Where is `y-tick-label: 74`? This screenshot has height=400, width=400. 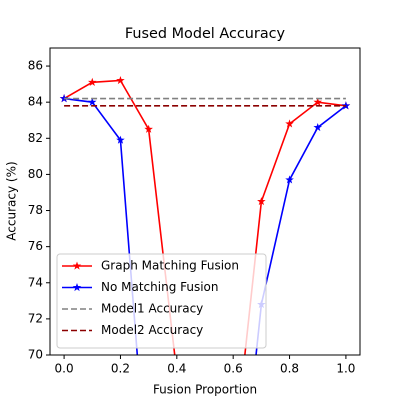 y-tick-label: 74 is located at coordinates (35, 282).